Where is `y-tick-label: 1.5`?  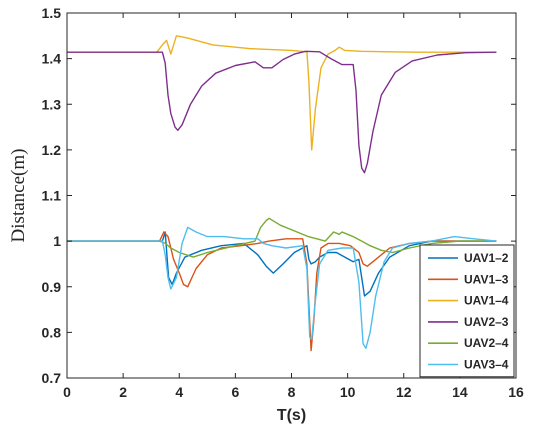
y-tick-label: 1.5 is located at coordinates (52, 13).